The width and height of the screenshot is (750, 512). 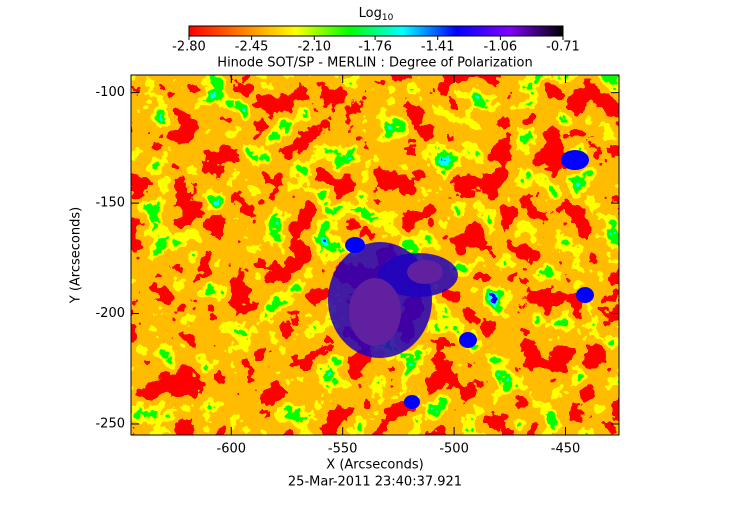 I want to click on x-axis-label: X (Arcseconds), so click(x=374, y=465).